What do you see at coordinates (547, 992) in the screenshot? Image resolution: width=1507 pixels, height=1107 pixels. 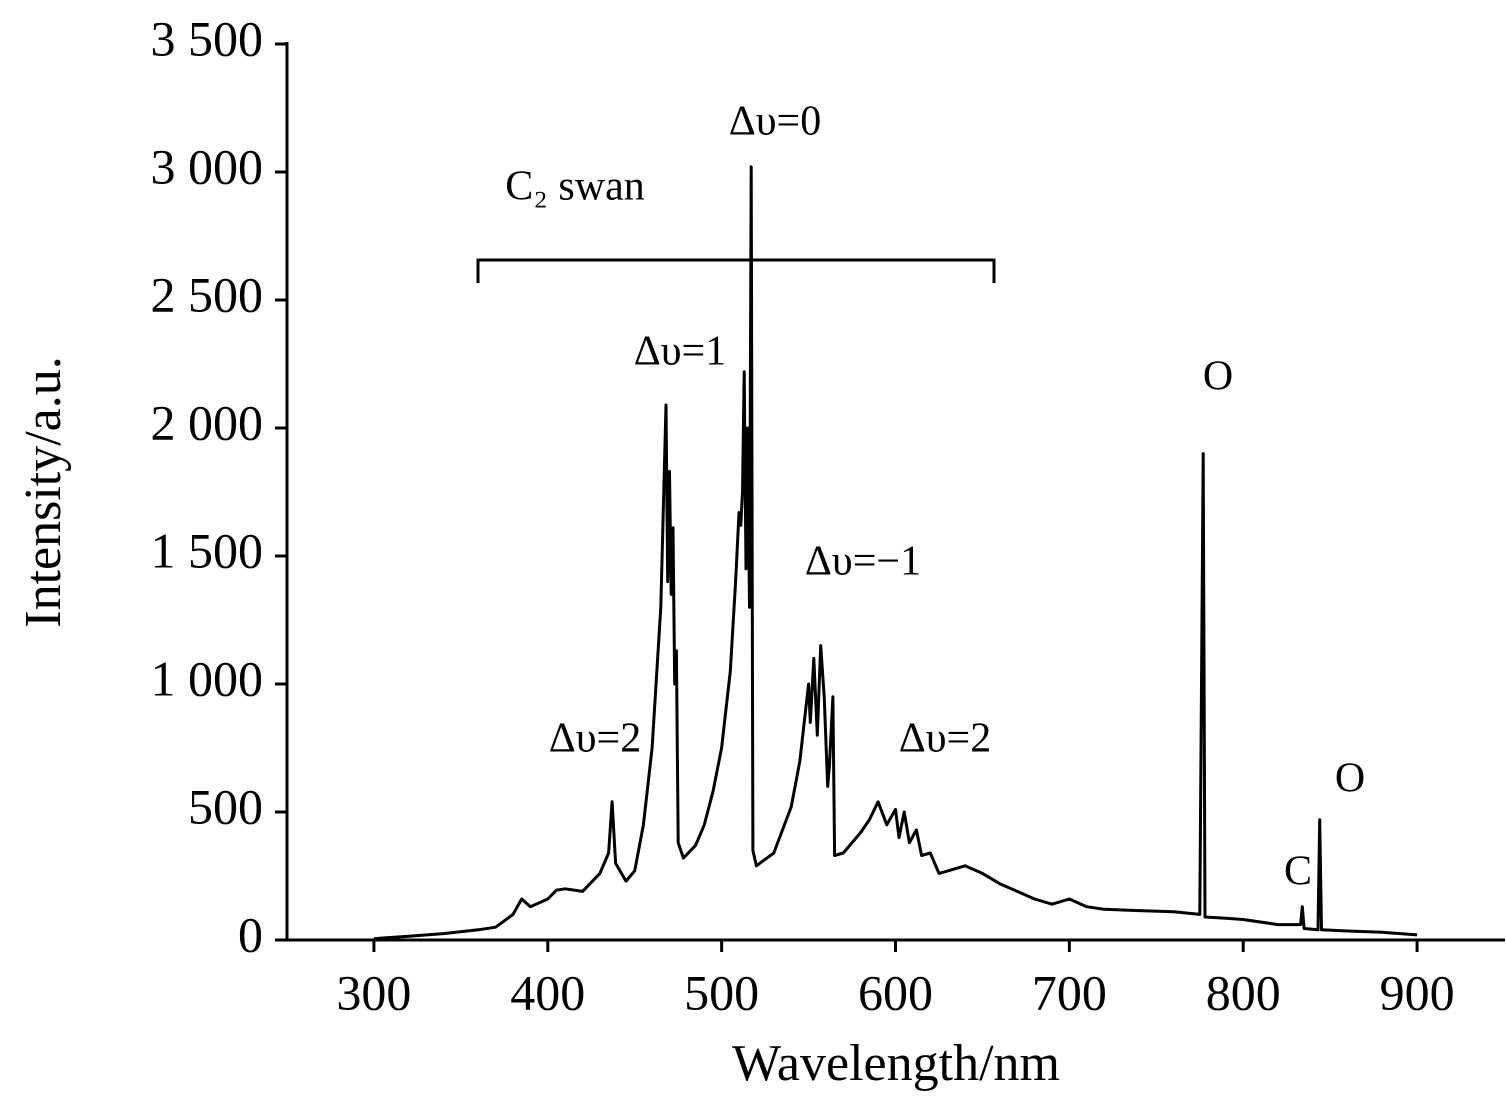 I see `x-tick-label: 400` at bounding box center [547, 992].